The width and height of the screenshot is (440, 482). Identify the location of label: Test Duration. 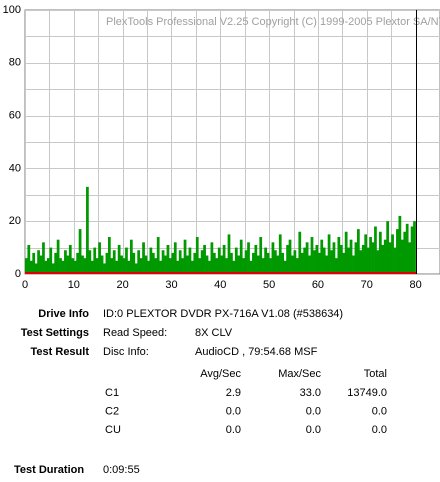
(49, 470).